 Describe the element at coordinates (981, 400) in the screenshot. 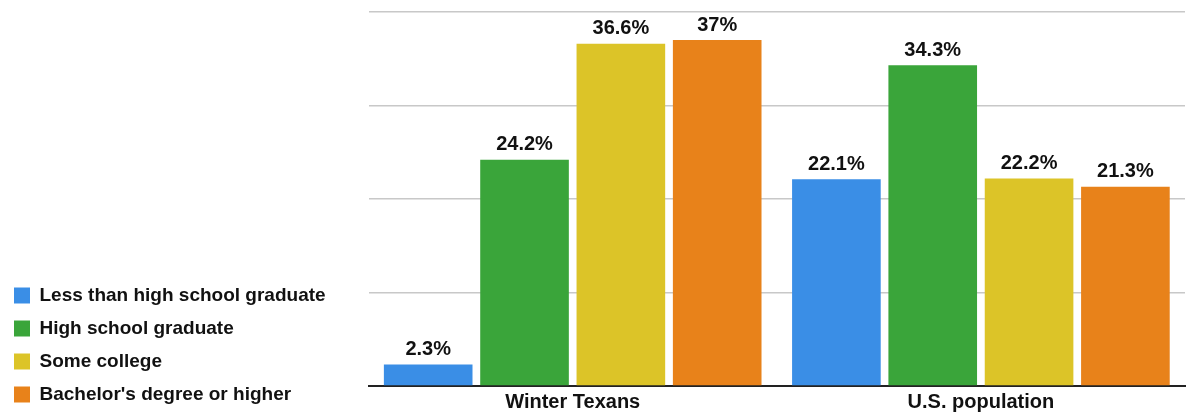

I see `x-tick-label: U.S. population` at that location.